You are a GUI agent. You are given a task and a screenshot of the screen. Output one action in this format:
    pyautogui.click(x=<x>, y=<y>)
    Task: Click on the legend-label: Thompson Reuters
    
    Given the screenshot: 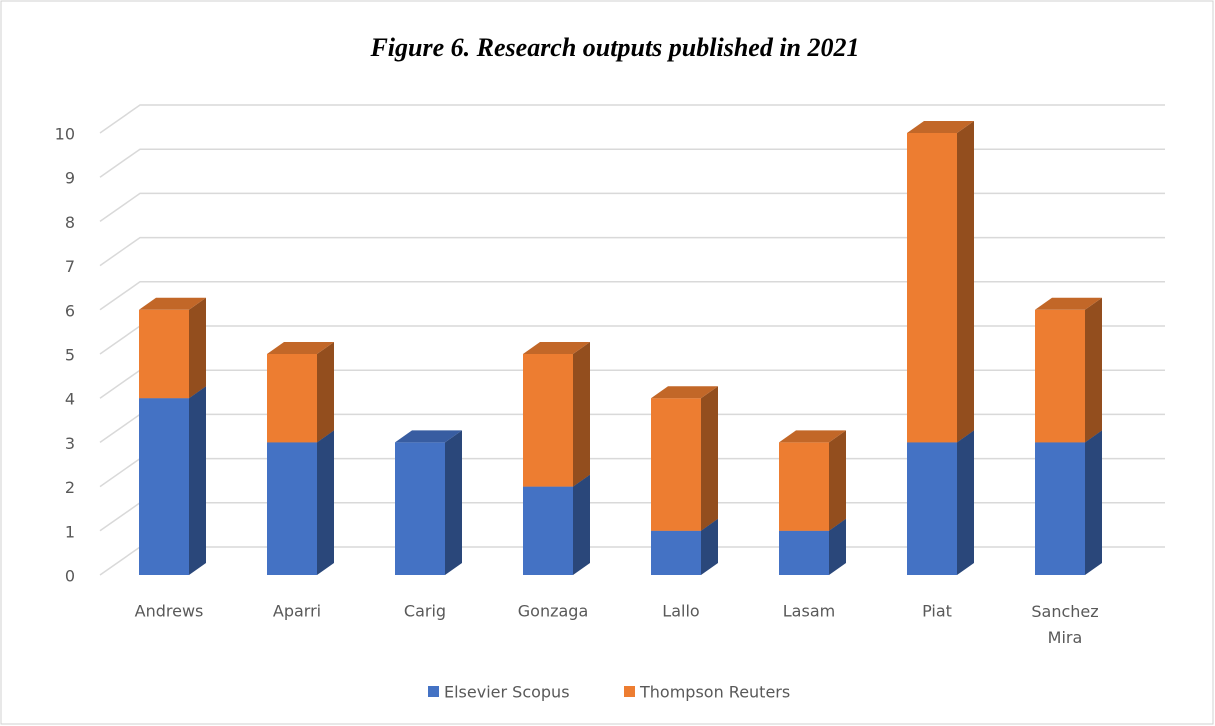 What is the action you would take?
    pyautogui.click(x=714, y=692)
    